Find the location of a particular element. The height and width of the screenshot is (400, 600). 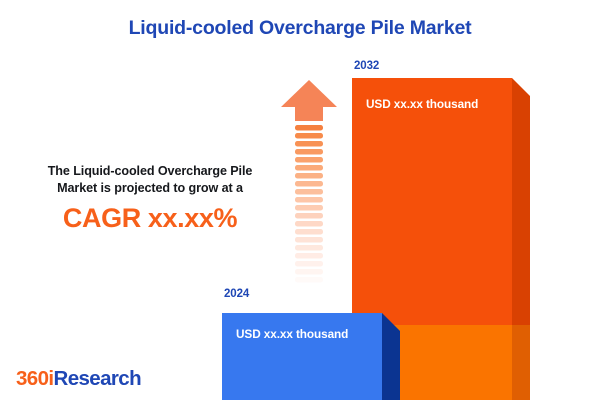

page-title: Liquid-cooled Overcharge Pile Market is located at coordinates (300, 28).